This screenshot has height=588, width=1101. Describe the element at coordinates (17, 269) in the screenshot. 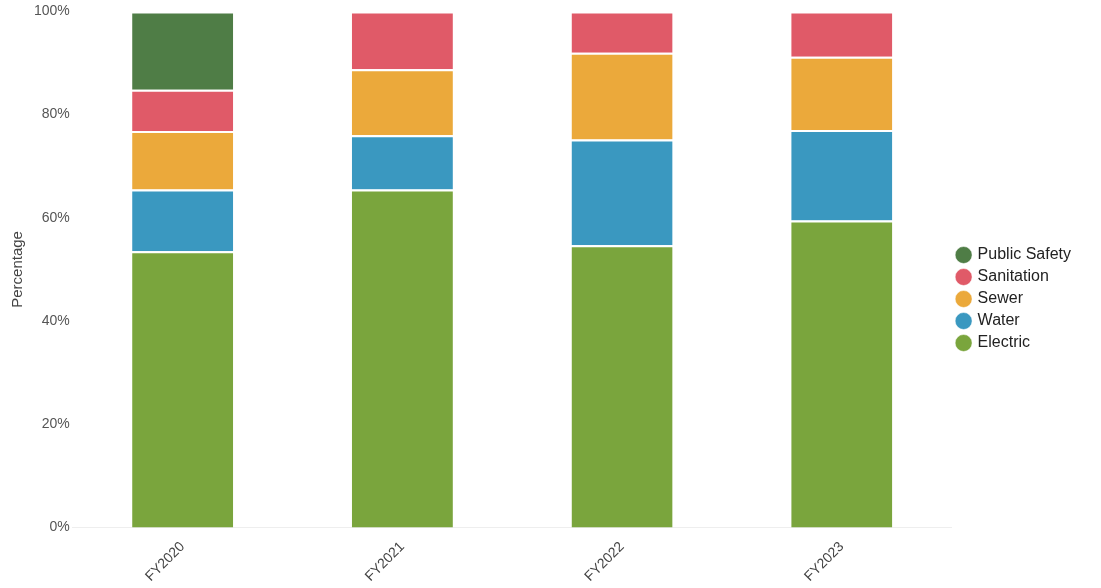

I see `y-axis-title: Percentage` at that location.